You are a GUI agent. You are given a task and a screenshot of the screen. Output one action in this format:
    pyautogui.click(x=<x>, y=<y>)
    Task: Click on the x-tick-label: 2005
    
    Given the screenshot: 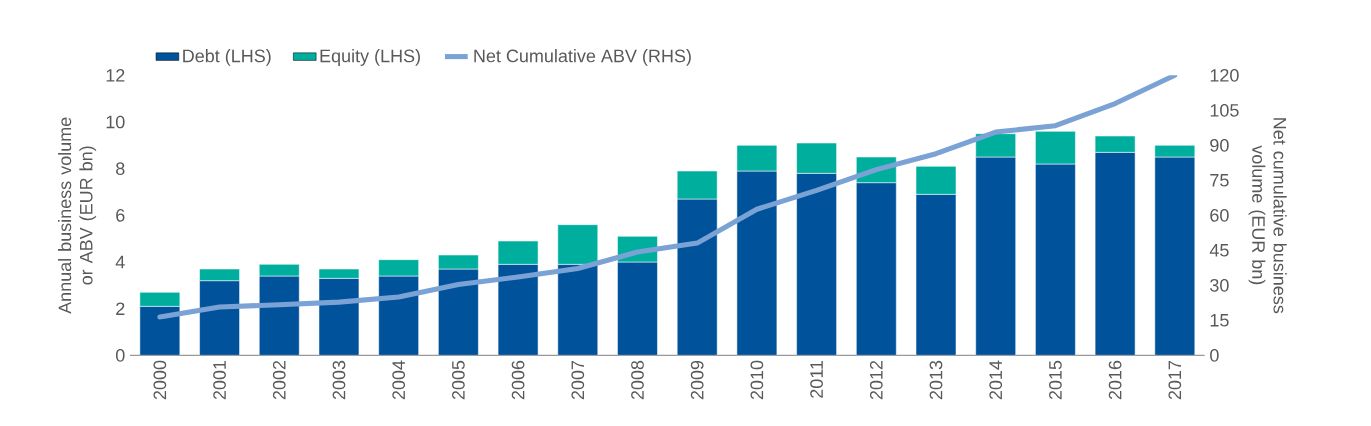 What is the action you would take?
    pyautogui.click(x=458, y=380)
    